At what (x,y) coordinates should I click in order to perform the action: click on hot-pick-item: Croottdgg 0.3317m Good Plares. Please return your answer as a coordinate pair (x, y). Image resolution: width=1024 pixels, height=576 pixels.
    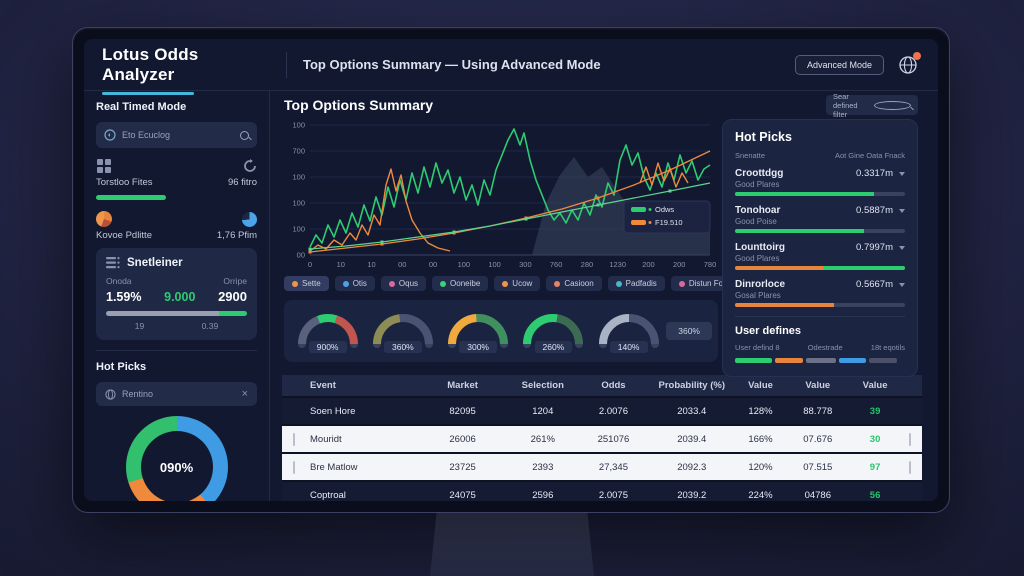
    Looking at the image, I should click on (820, 182).